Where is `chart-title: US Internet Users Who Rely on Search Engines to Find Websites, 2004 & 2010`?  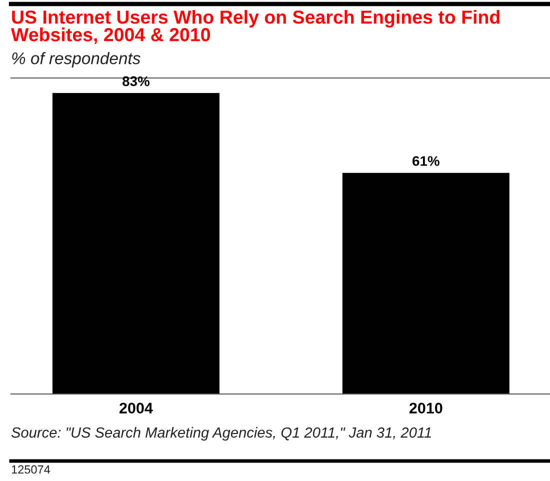 chart-title: US Internet Users Who Rely on Search Engines to Find Websites, 2004 & 2010 is located at coordinates (255, 27).